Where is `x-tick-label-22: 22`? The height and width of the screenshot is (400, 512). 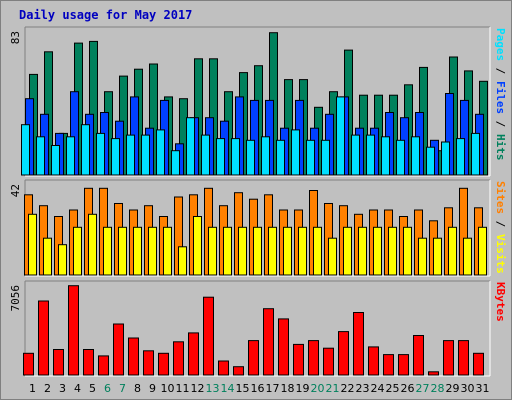 x-tick-label-22: 22 is located at coordinates (348, 388).